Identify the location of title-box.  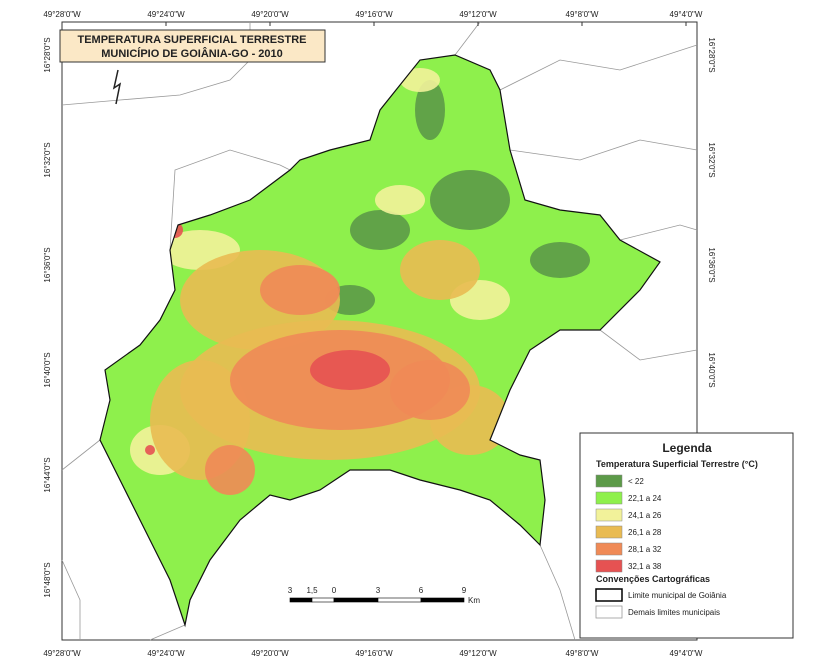
(192, 46).